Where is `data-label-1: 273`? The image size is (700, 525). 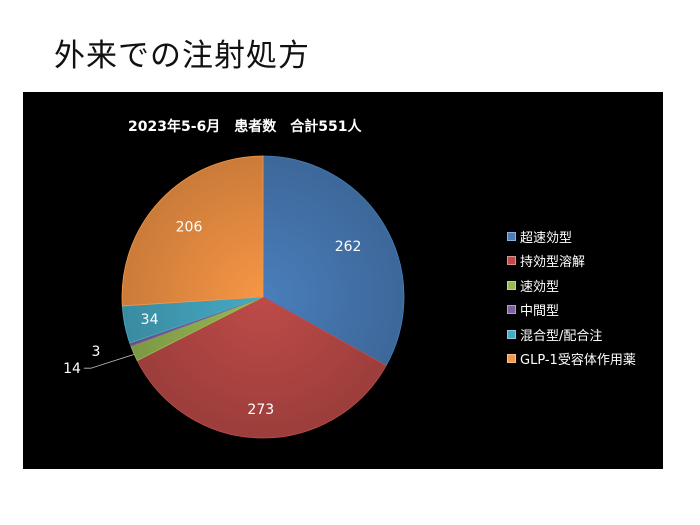
data-label-1: 273 is located at coordinates (260, 410).